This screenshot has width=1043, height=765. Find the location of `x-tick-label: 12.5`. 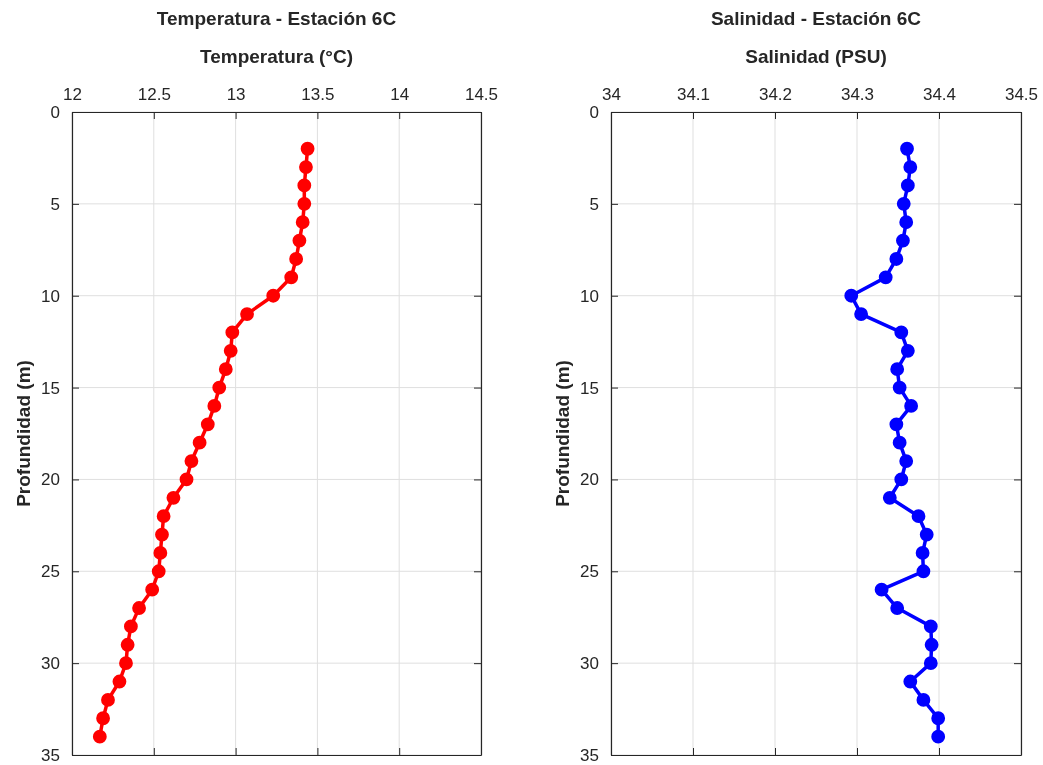

x-tick-label: 12.5 is located at coordinates (154, 94).